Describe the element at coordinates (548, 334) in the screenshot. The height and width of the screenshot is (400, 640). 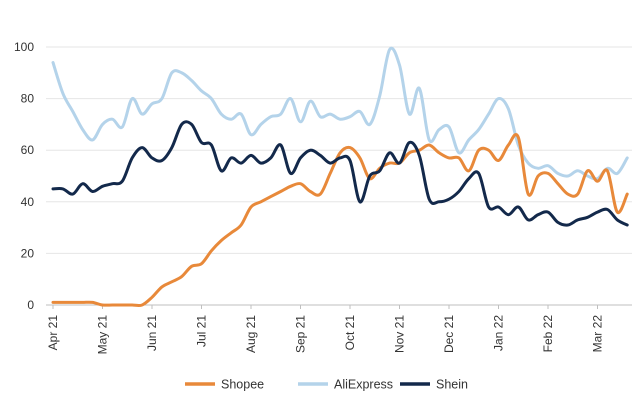
I see `x-tick-label: Feb 22` at that location.